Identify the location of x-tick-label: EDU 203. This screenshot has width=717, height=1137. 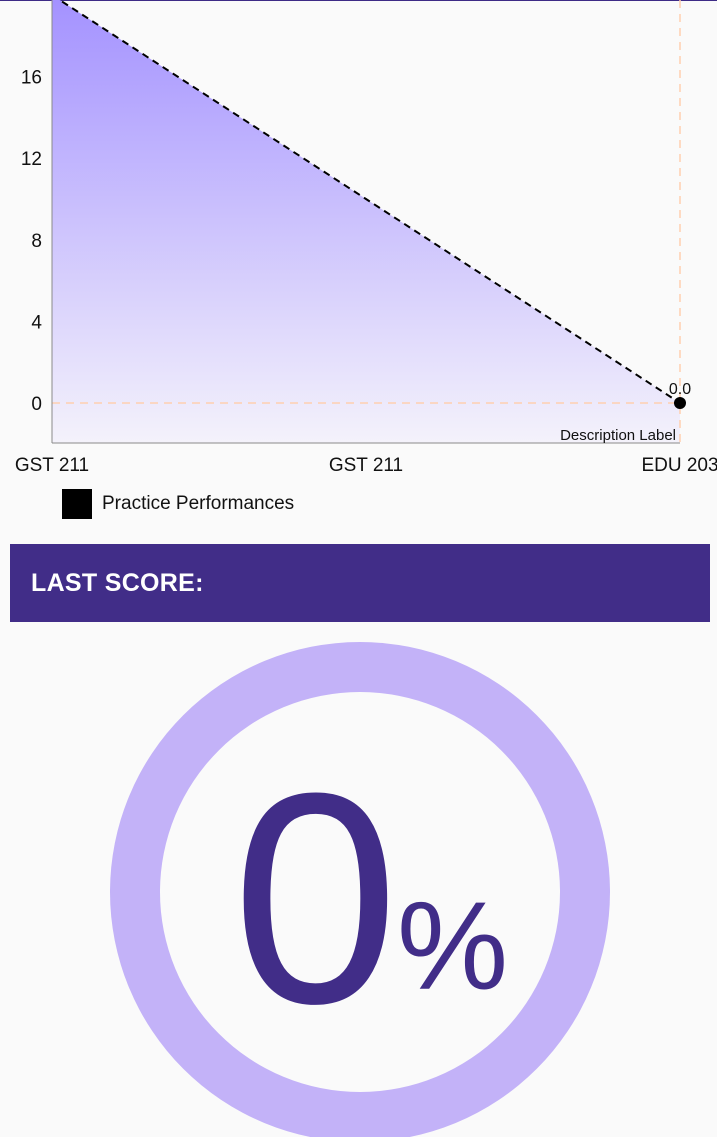
(679, 465).